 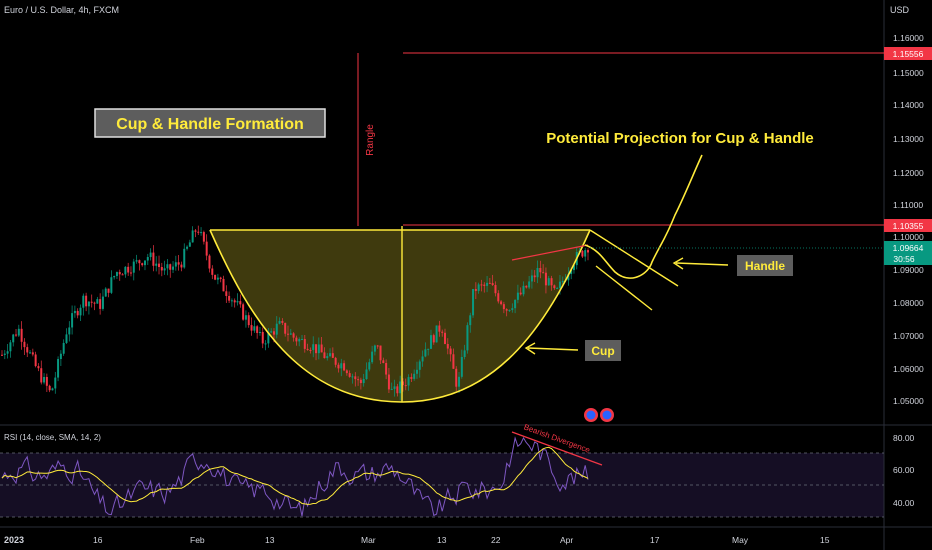 What do you see at coordinates (678, 263) in the screenshot?
I see `handle-arrow-head` at bounding box center [678, 263].